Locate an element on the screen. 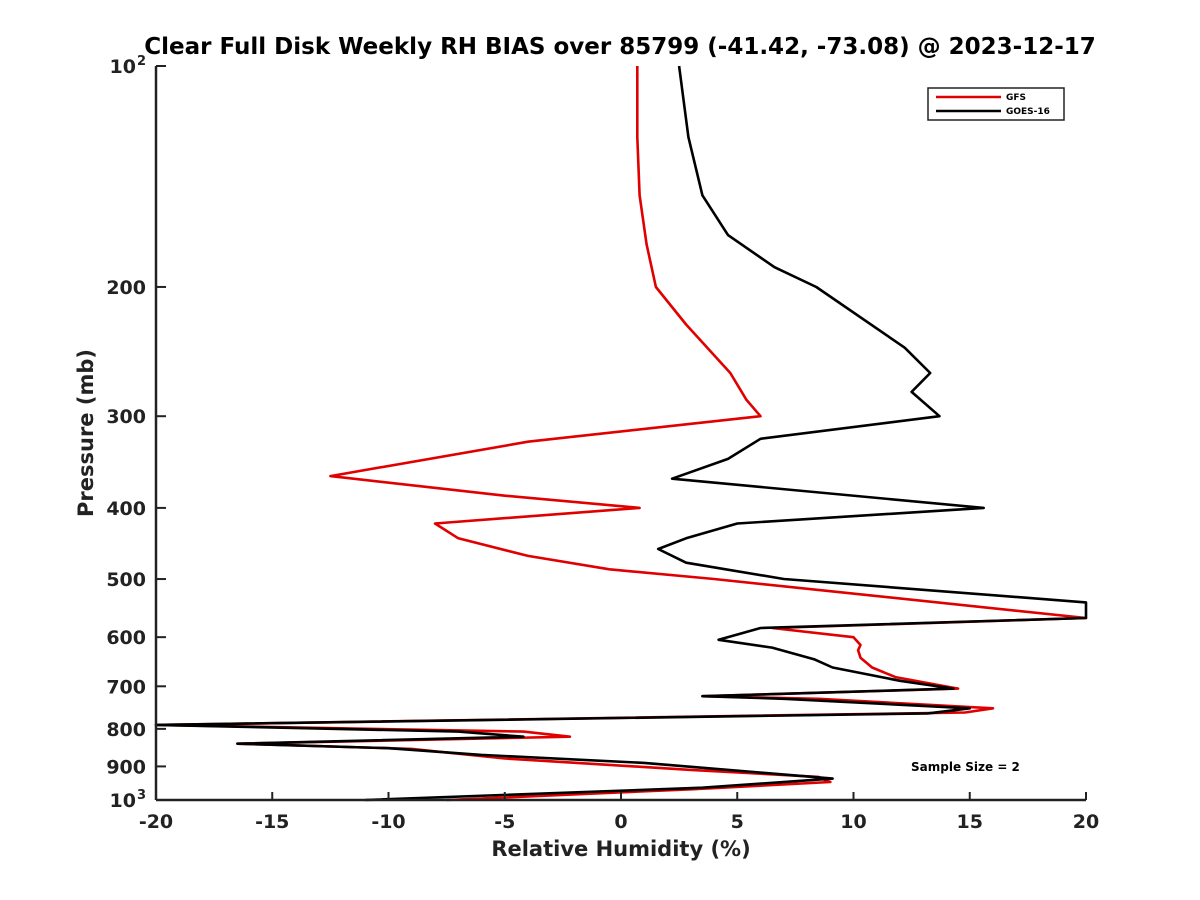 Image resolution: width=1200 pixels, height=900 pixels. x-tick-label: -10 is located at coordinates (388, 822).